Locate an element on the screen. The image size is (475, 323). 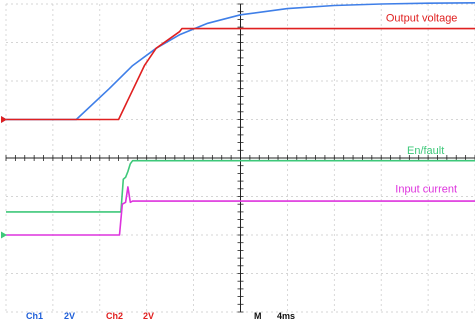
input-current-label: Input current is located at coordinates (426, 190).